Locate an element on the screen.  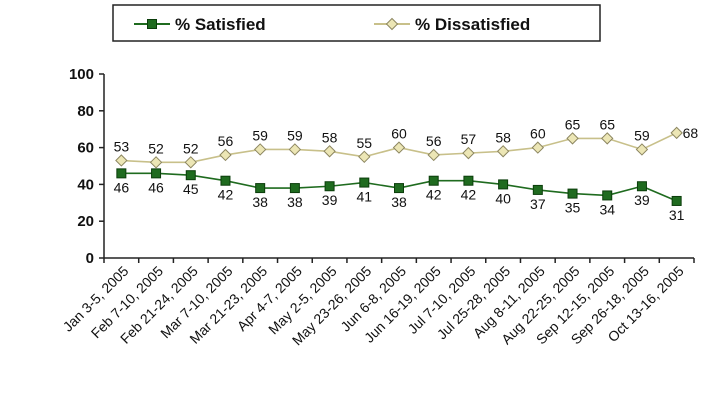
data-label: 40 is located at coordinates (503, 198).